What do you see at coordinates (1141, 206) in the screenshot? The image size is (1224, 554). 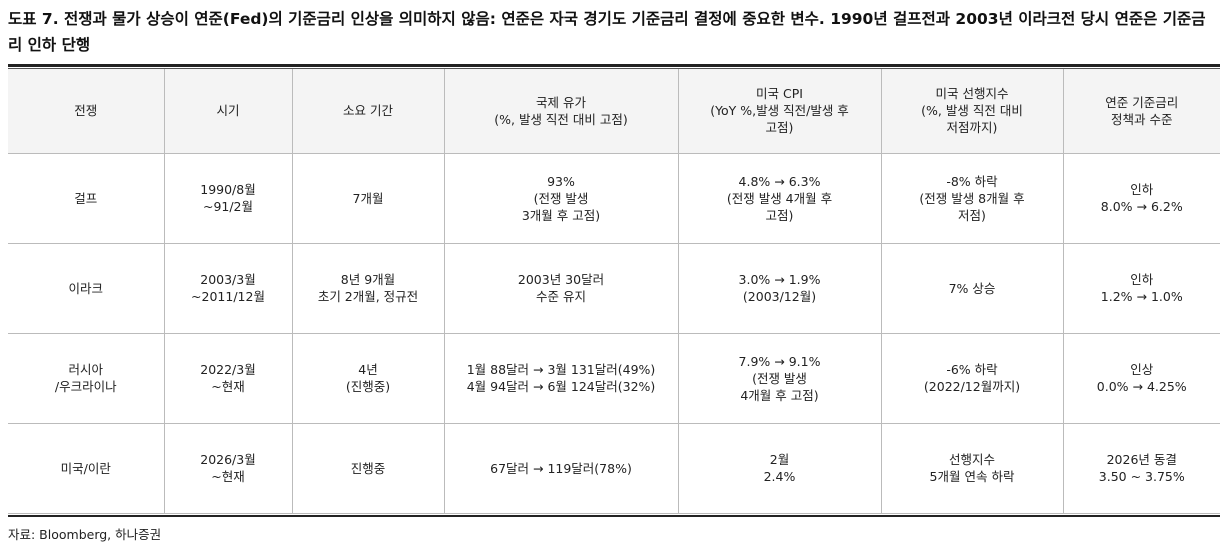 I see `cell-line: 8.0% → 6.2%` at bounding box center [1141, 206].